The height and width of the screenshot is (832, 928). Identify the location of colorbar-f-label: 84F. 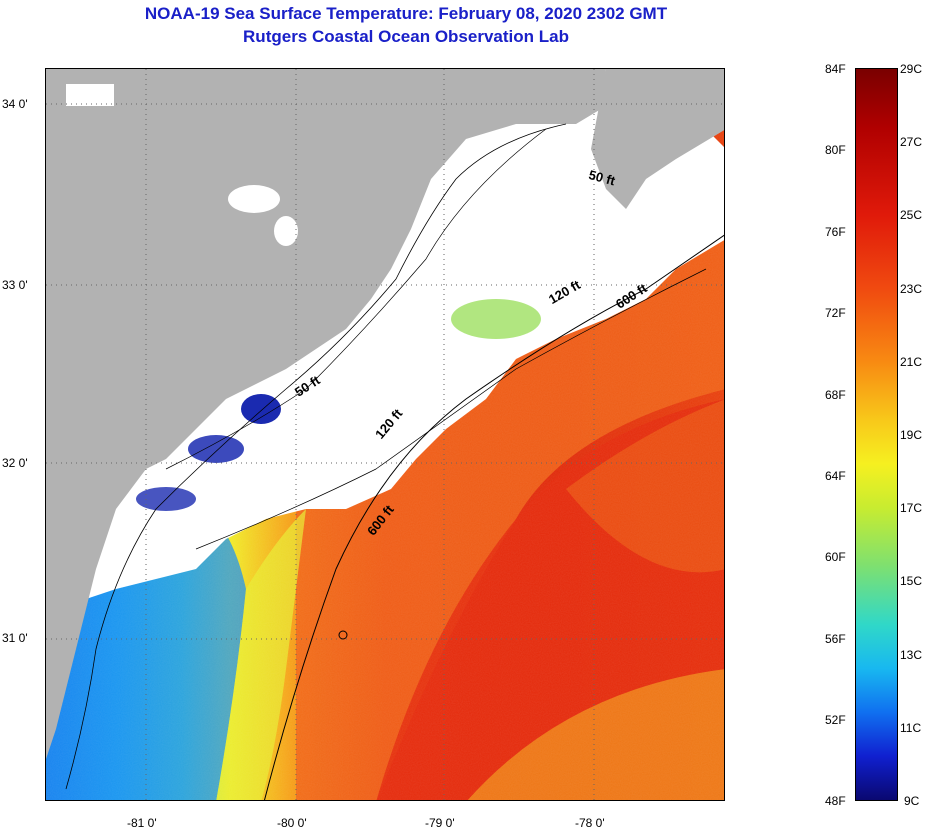
(835, 69).